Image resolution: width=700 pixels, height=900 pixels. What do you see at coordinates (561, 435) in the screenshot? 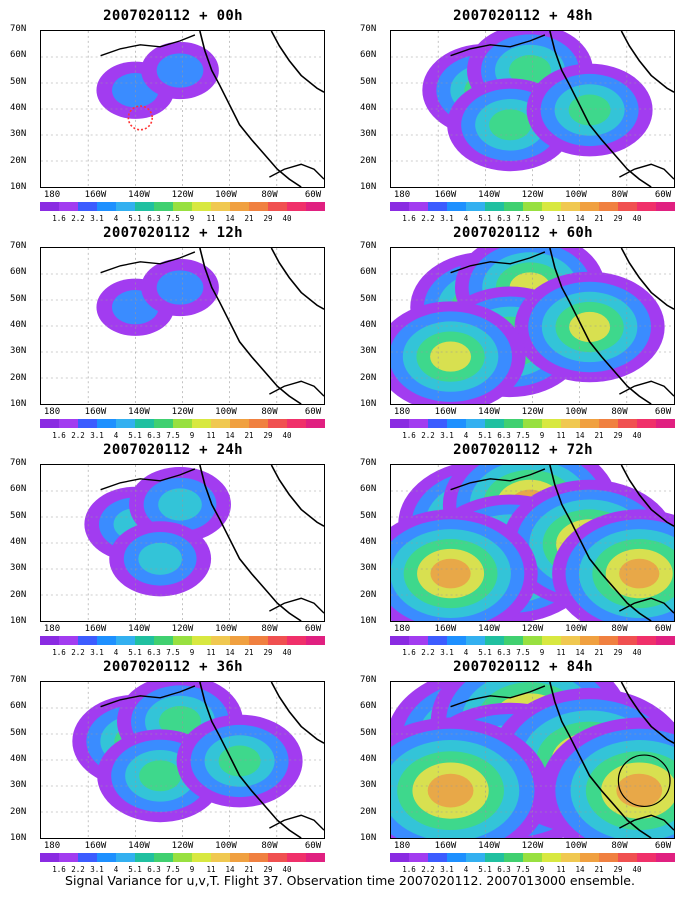
I see `colorbar-label: 11` at bounding box center [561, 435].